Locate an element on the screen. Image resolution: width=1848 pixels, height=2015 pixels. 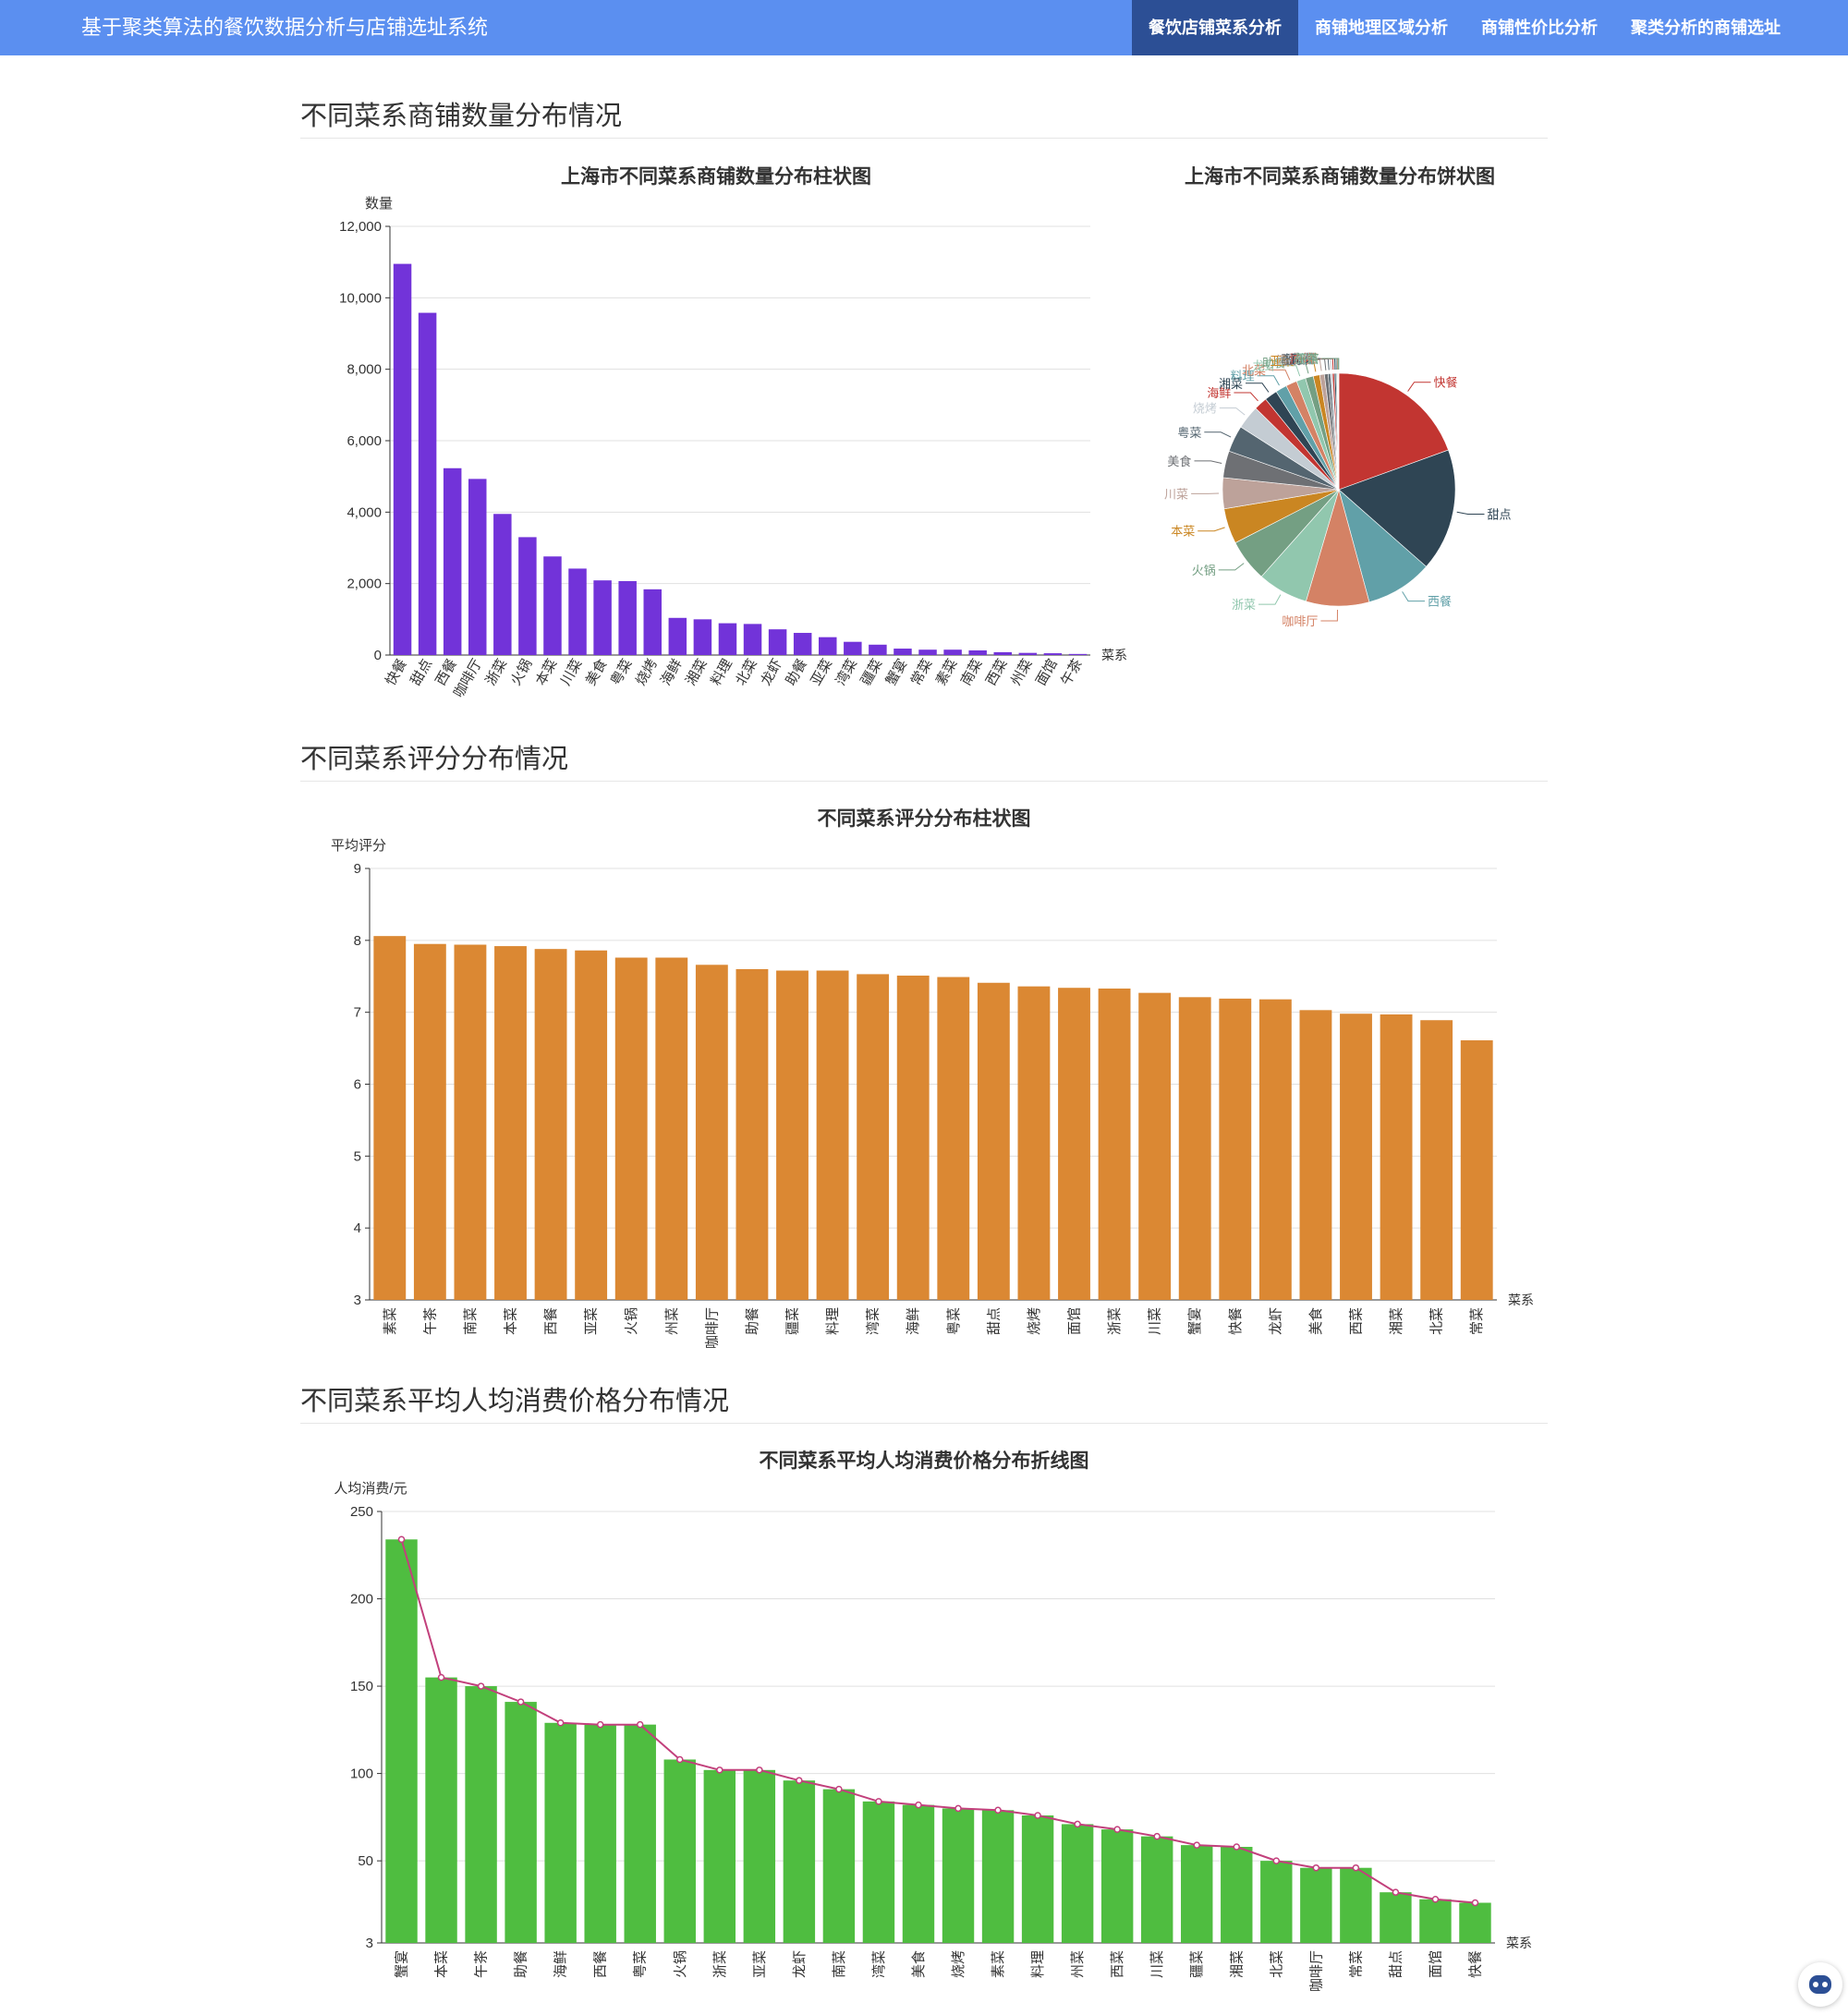
chart-title: 上海市不同菜系商铺数量分布饼状图 is located at coordinates (1340, 176).